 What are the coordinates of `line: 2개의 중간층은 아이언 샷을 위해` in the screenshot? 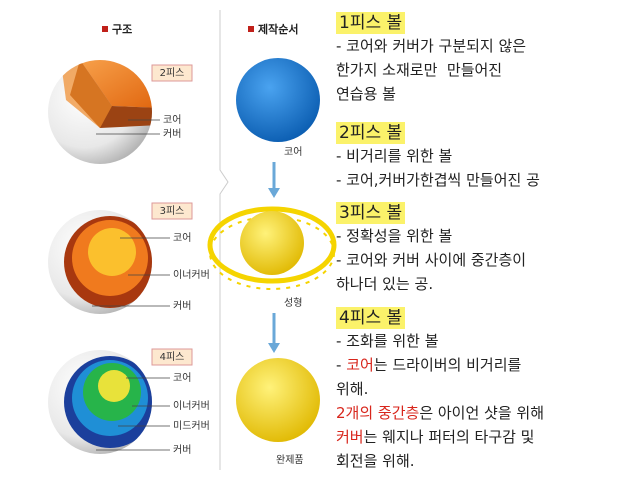 It's located at (486, 413).